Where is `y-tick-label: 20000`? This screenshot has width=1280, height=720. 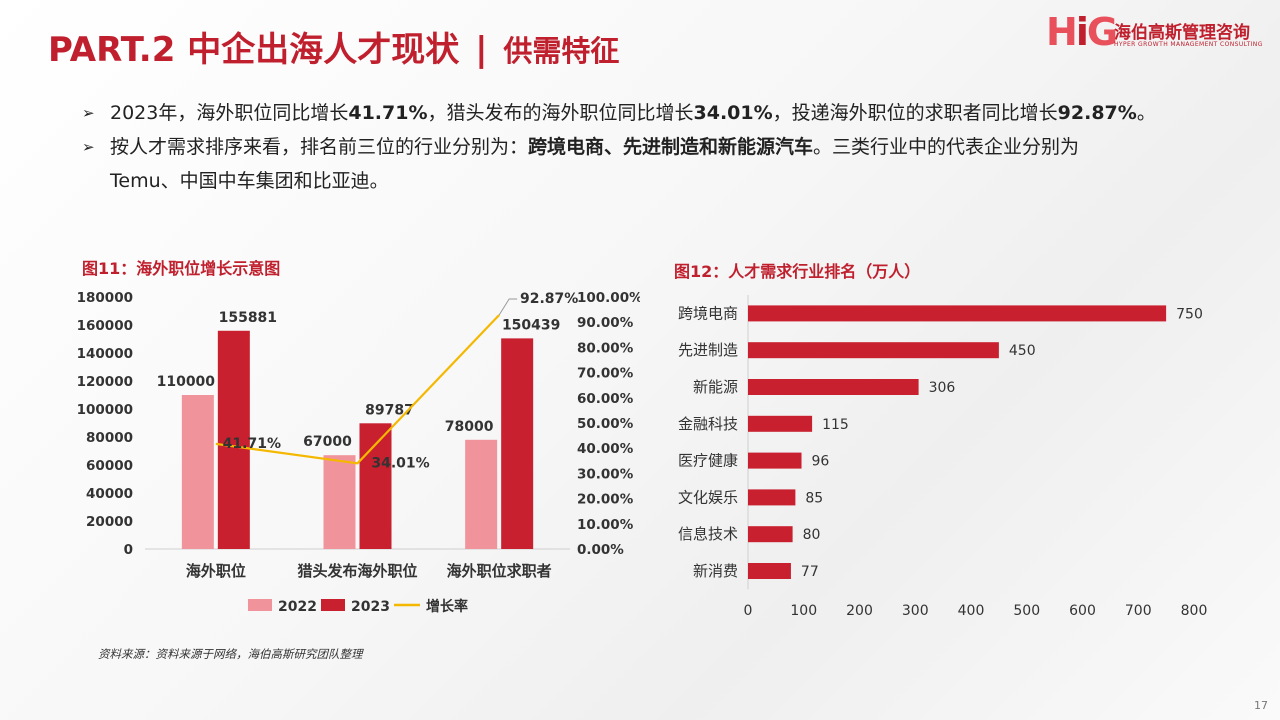
y-tick-label: 20000 is located at coordinates (109, 522).